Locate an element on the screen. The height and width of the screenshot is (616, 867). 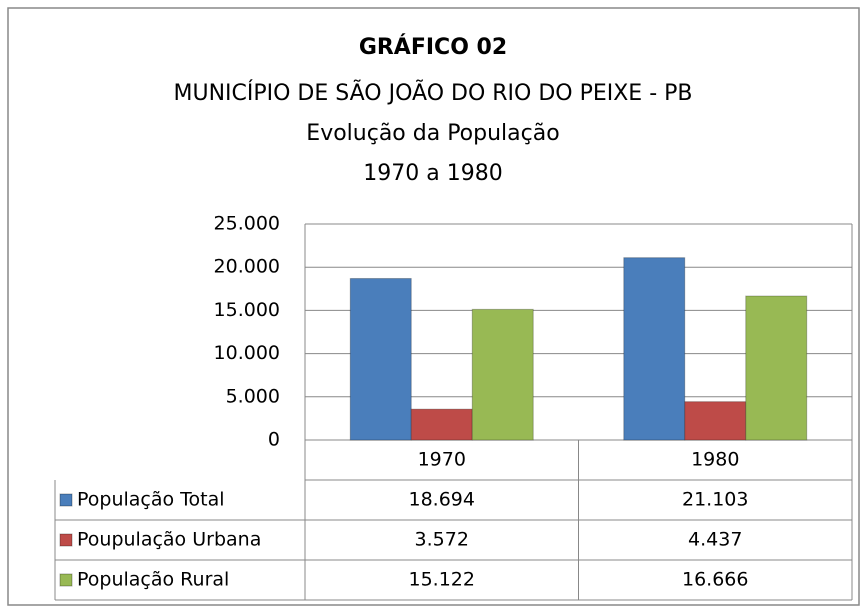
table-value: 4.437 is located at coordinates (715, 540).